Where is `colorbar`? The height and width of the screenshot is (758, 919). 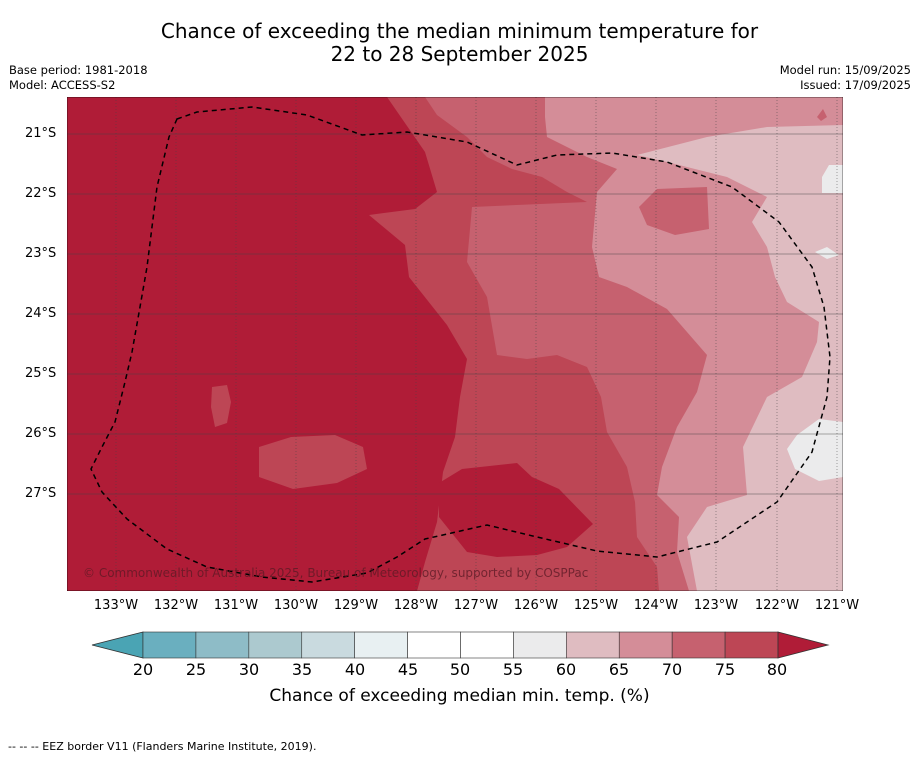 colorbar is located at coordinates (460, 645).